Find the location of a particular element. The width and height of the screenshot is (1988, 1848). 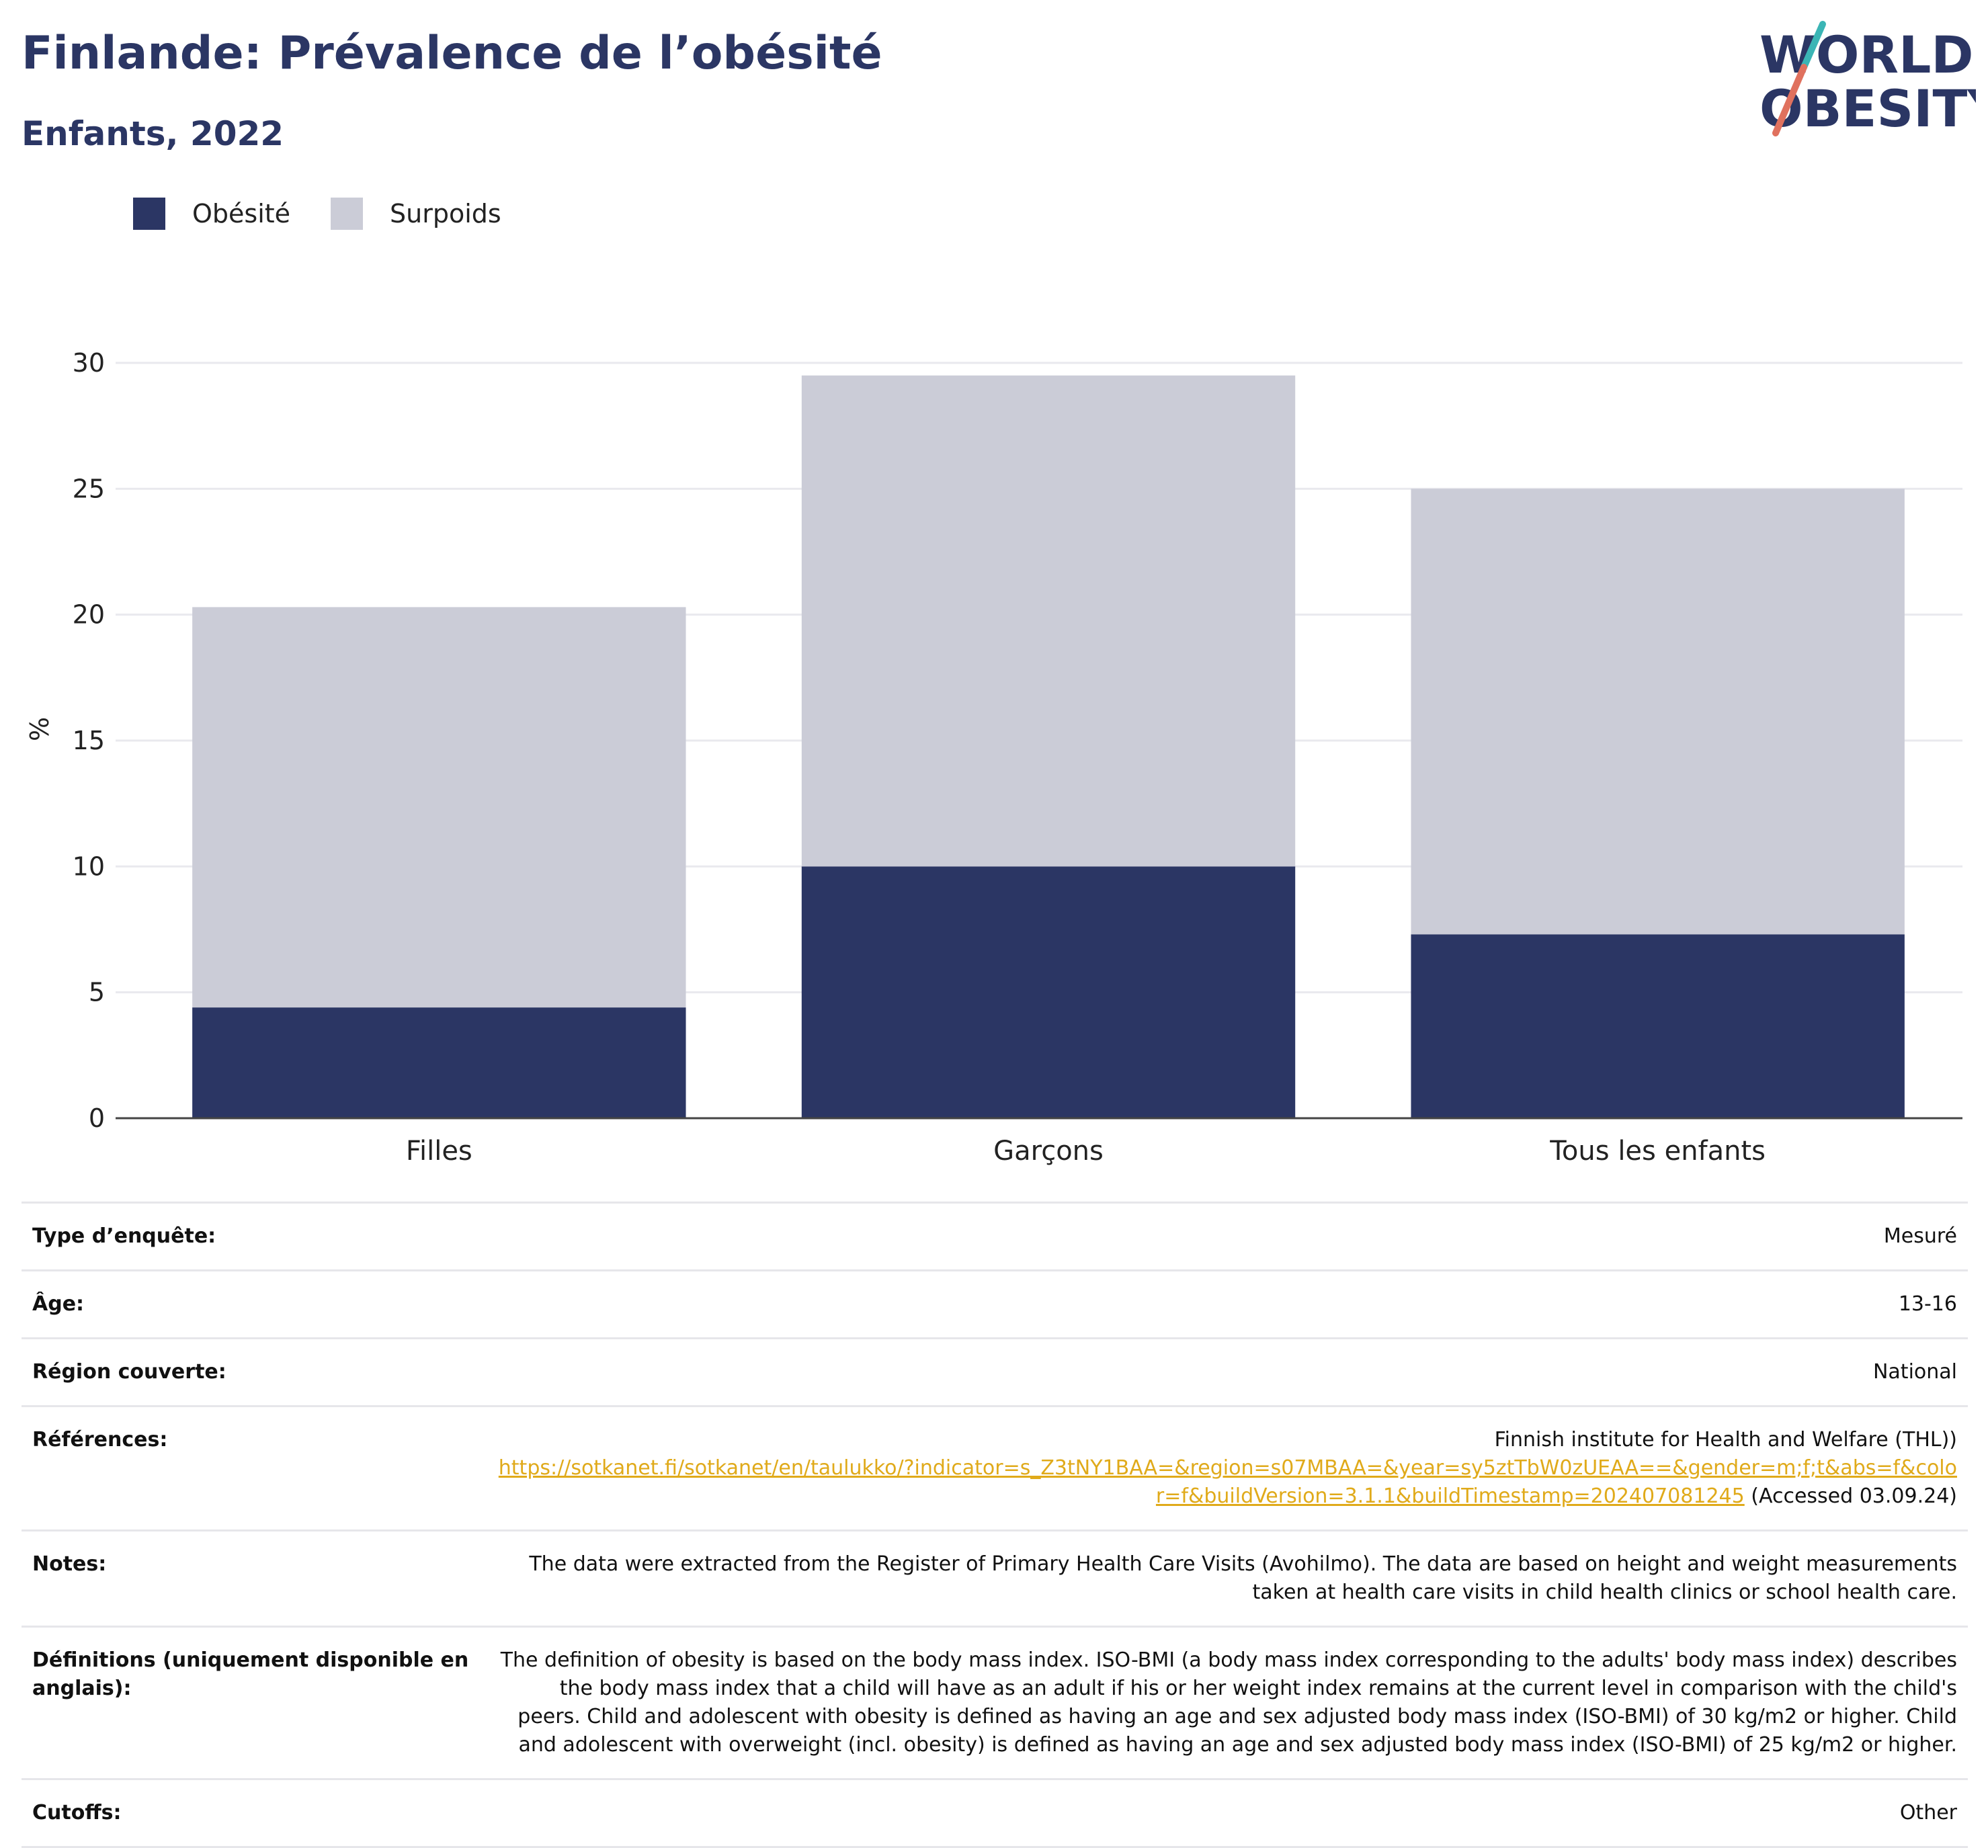

y-tick-label: 10 is located at coordinates (89, 866).